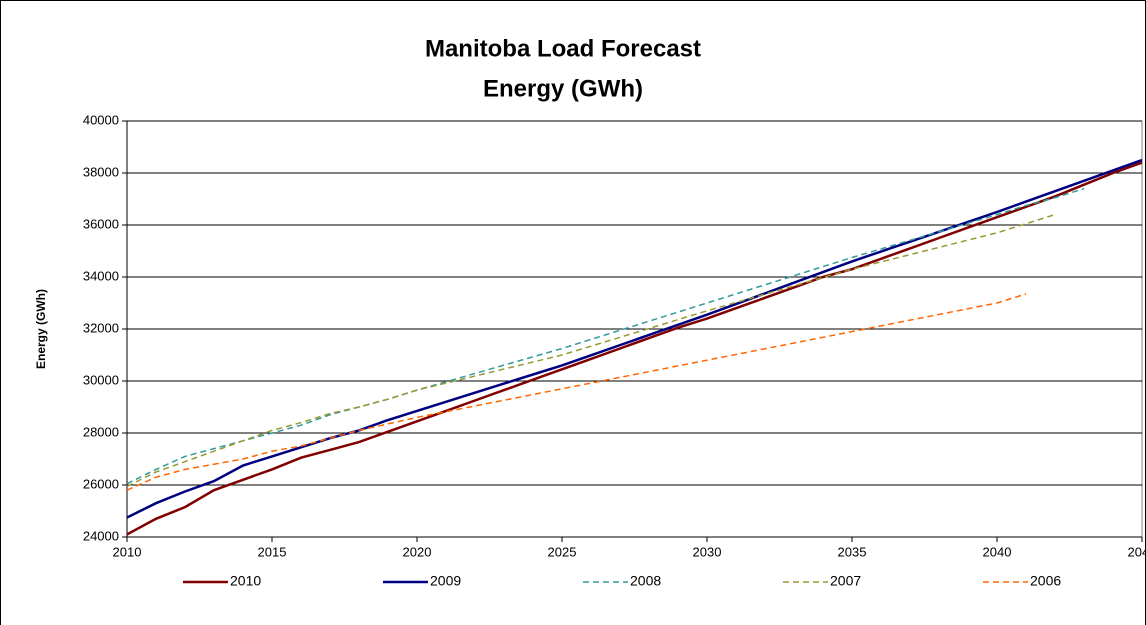 This screenshot has height=625, width=1146. What do you see at coordinates (1137, 551) in the screenshot?
I see `x-tick-label: 2045` at bounding box center [1137, 551].